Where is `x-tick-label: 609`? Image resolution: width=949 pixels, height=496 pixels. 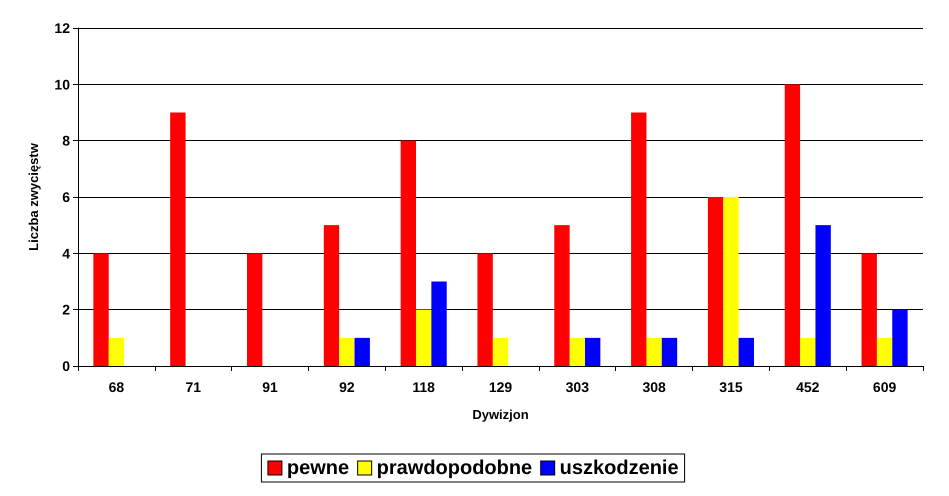 x-tick-label: 609 is located at coordinates (884, 387).